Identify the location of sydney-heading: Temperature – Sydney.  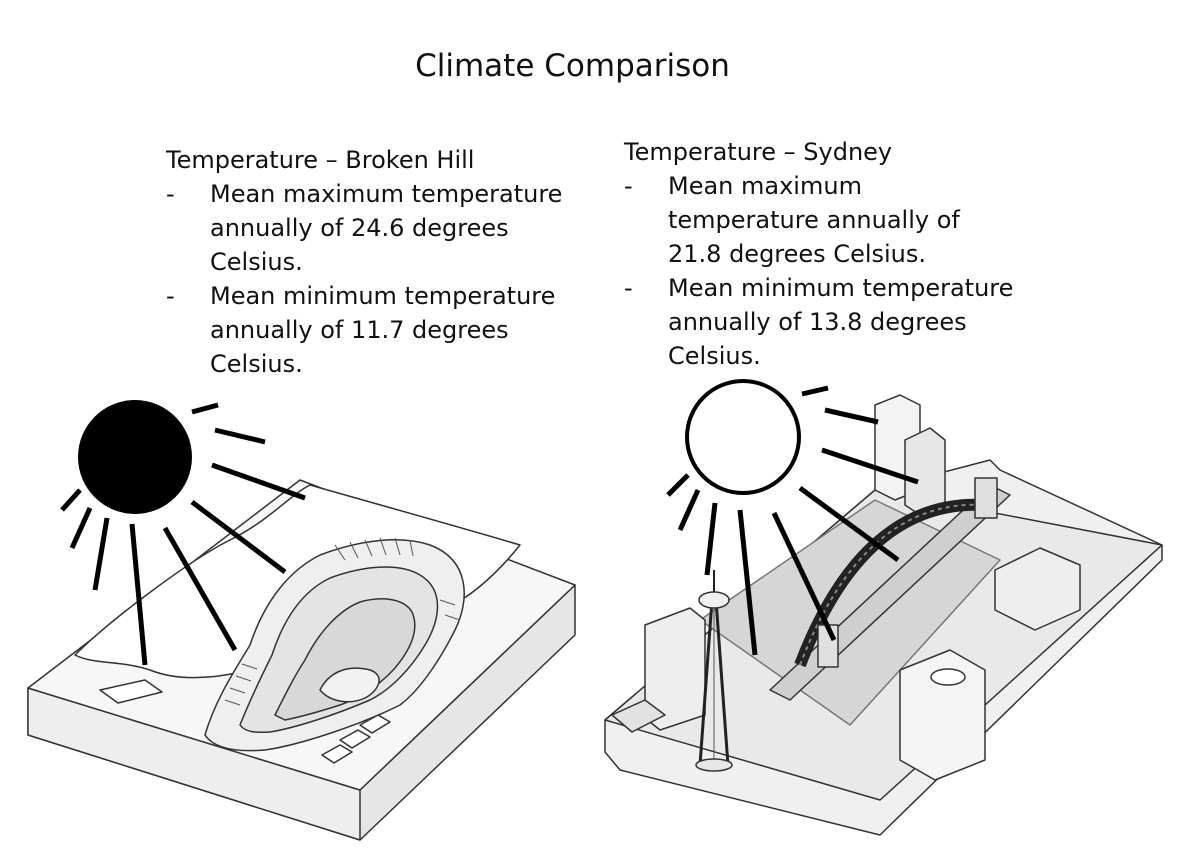
(758, 152).